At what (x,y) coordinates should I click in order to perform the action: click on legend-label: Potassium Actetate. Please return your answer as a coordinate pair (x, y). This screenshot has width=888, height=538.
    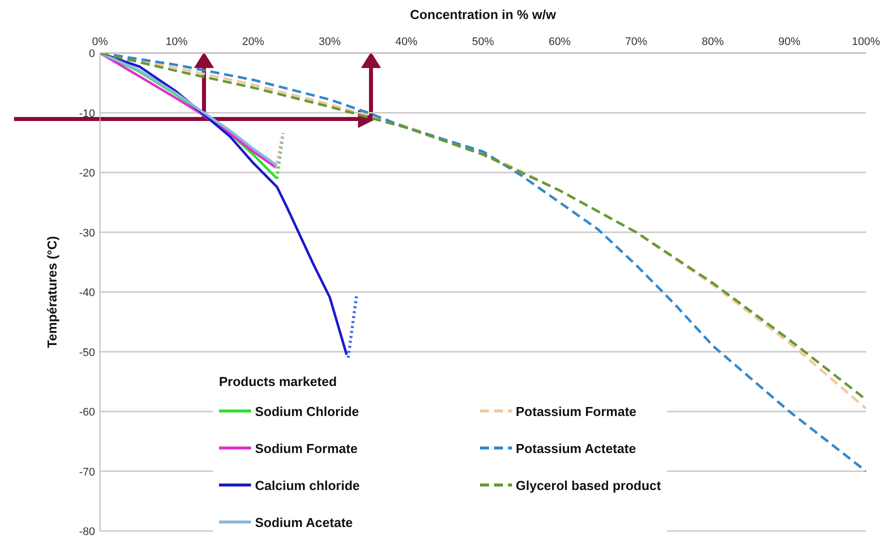
    Looking at the image, I should click on (576, 448).